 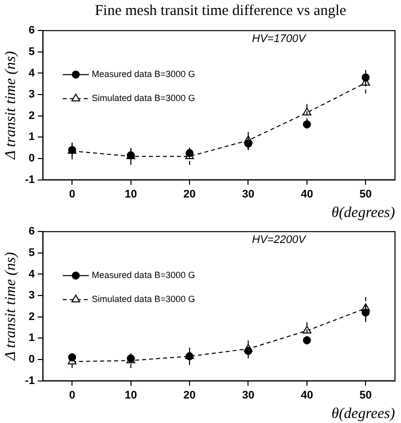 What do you see at coordinates (221, 11) in the screenshot?
I see `chart-title: Fine mesh transit time difference vs angle` at bounding box center [221, 11].